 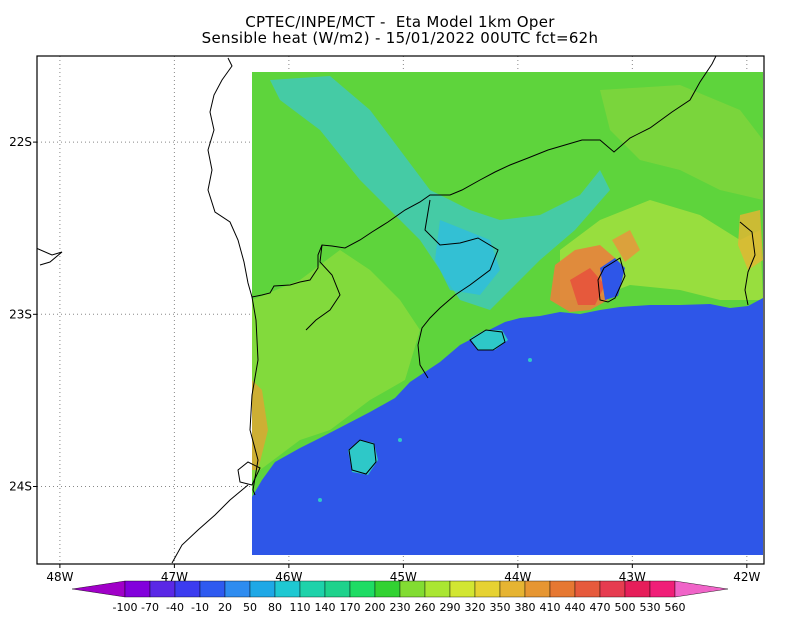 I want to click on colorbar-label: 110, so click(x=300, y=607).